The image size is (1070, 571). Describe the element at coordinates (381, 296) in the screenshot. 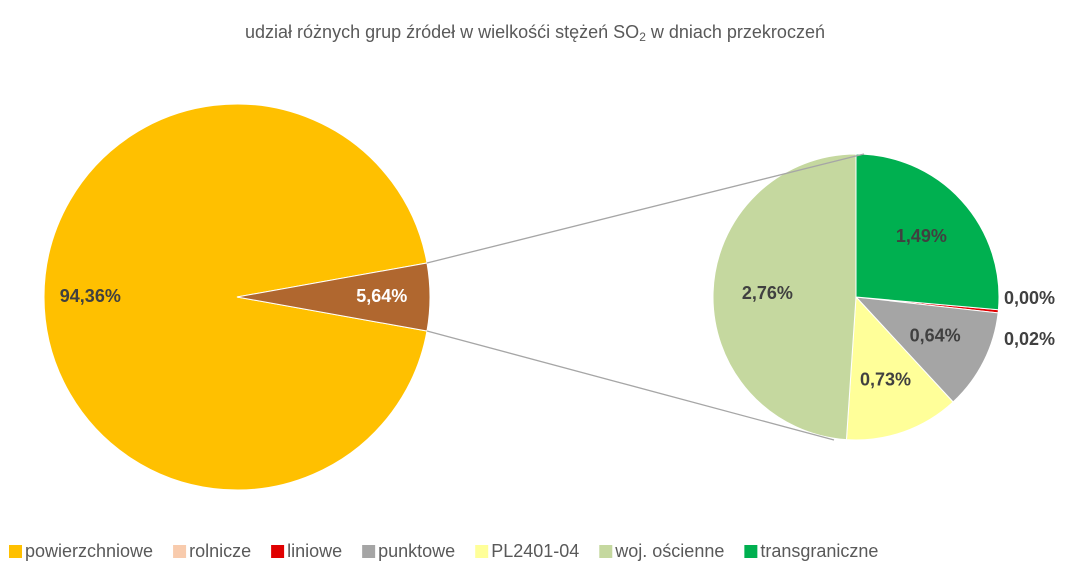

I see `data-label: 5,64%` at that location.